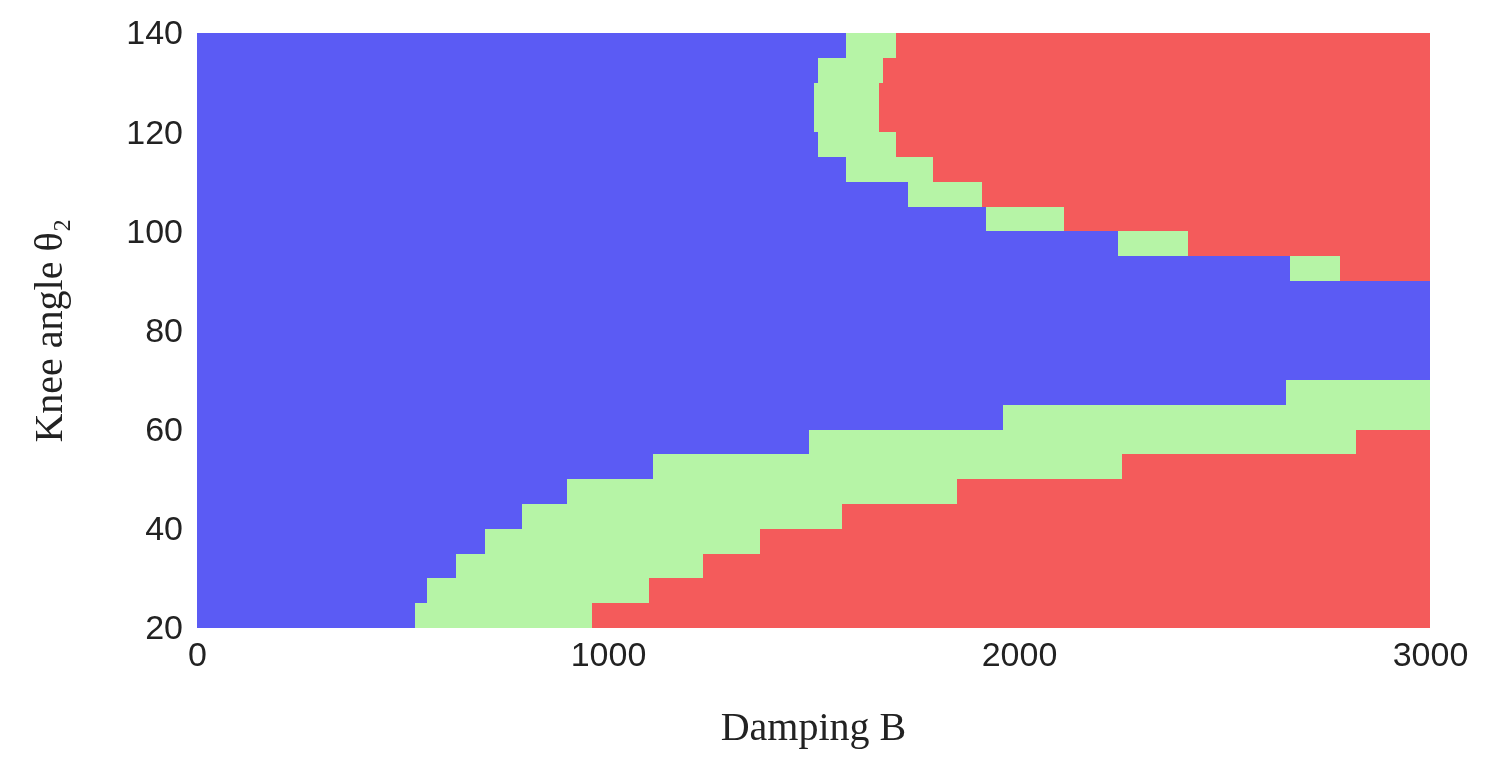  What do you see at coordinates (197, 654) in the screenshot?
I see `x-tick-label: 0` at bounding box center [197, 654].